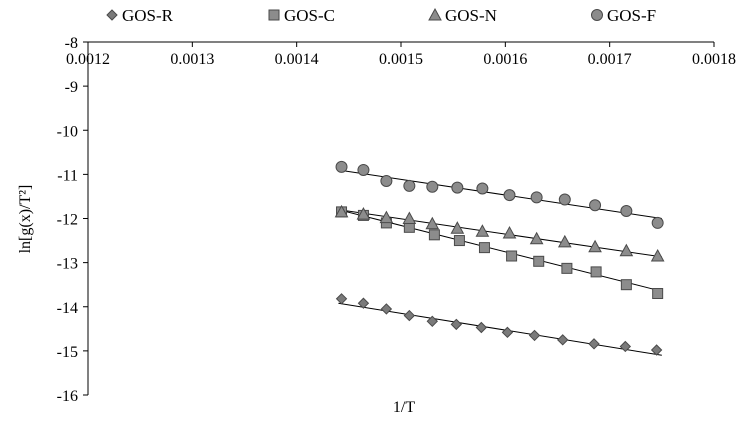 The image size is (747, 421). I want to click on y-tick-label: -10, so click(67, 131).